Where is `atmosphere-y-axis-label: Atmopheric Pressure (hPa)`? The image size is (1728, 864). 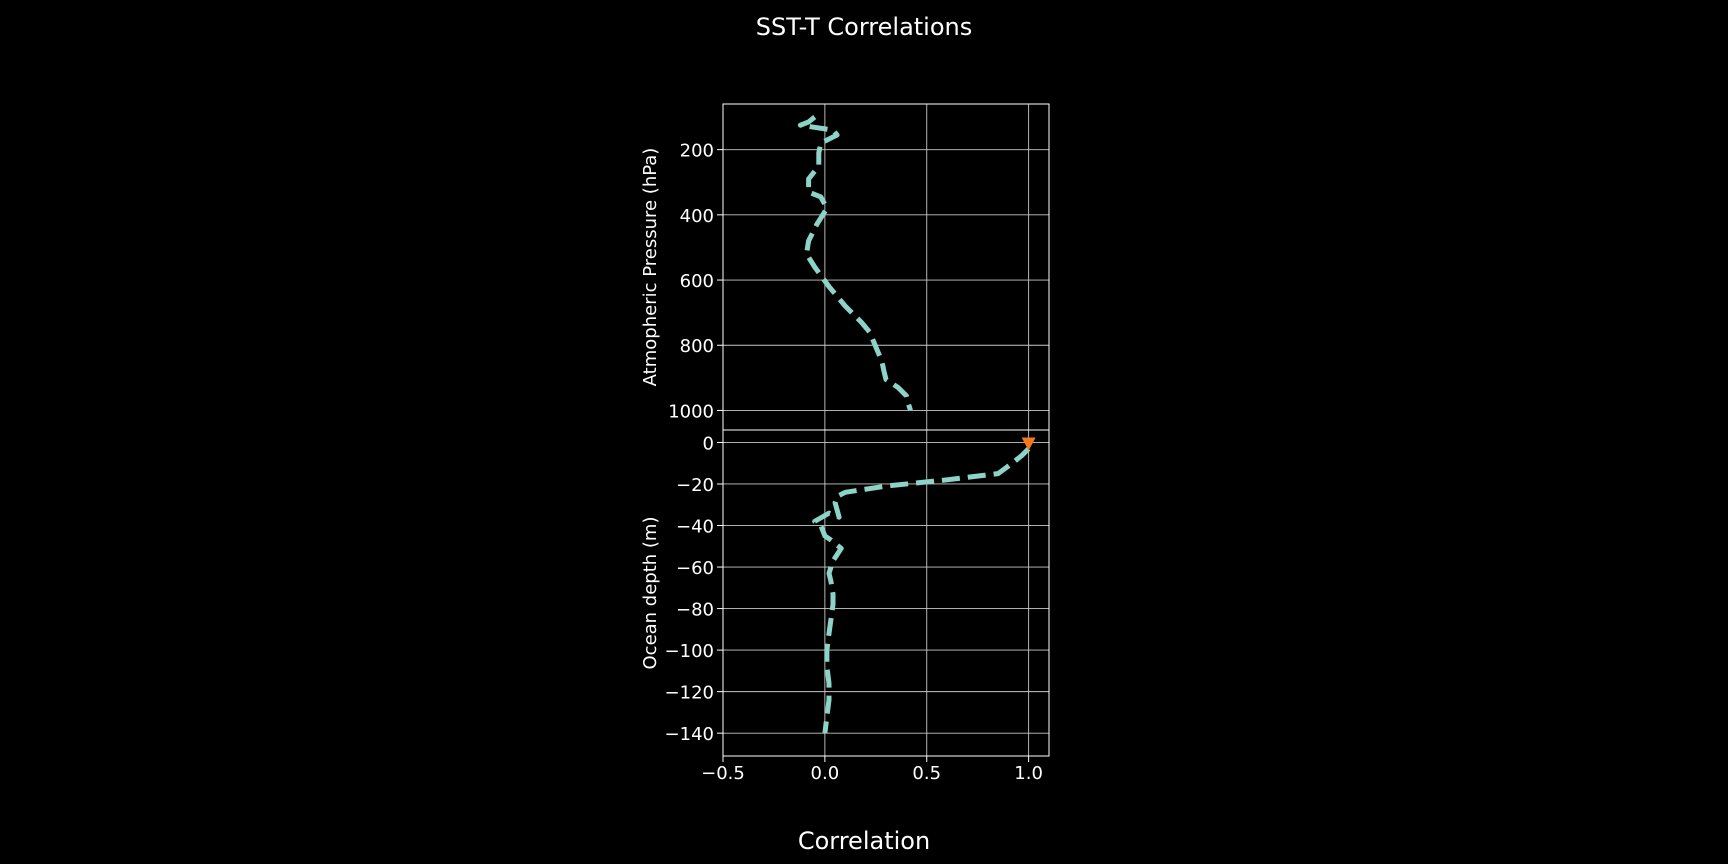
atmosphere-y-axis-label: Atmopheric Pressure (hPa) is located at coordinates (650, 267).